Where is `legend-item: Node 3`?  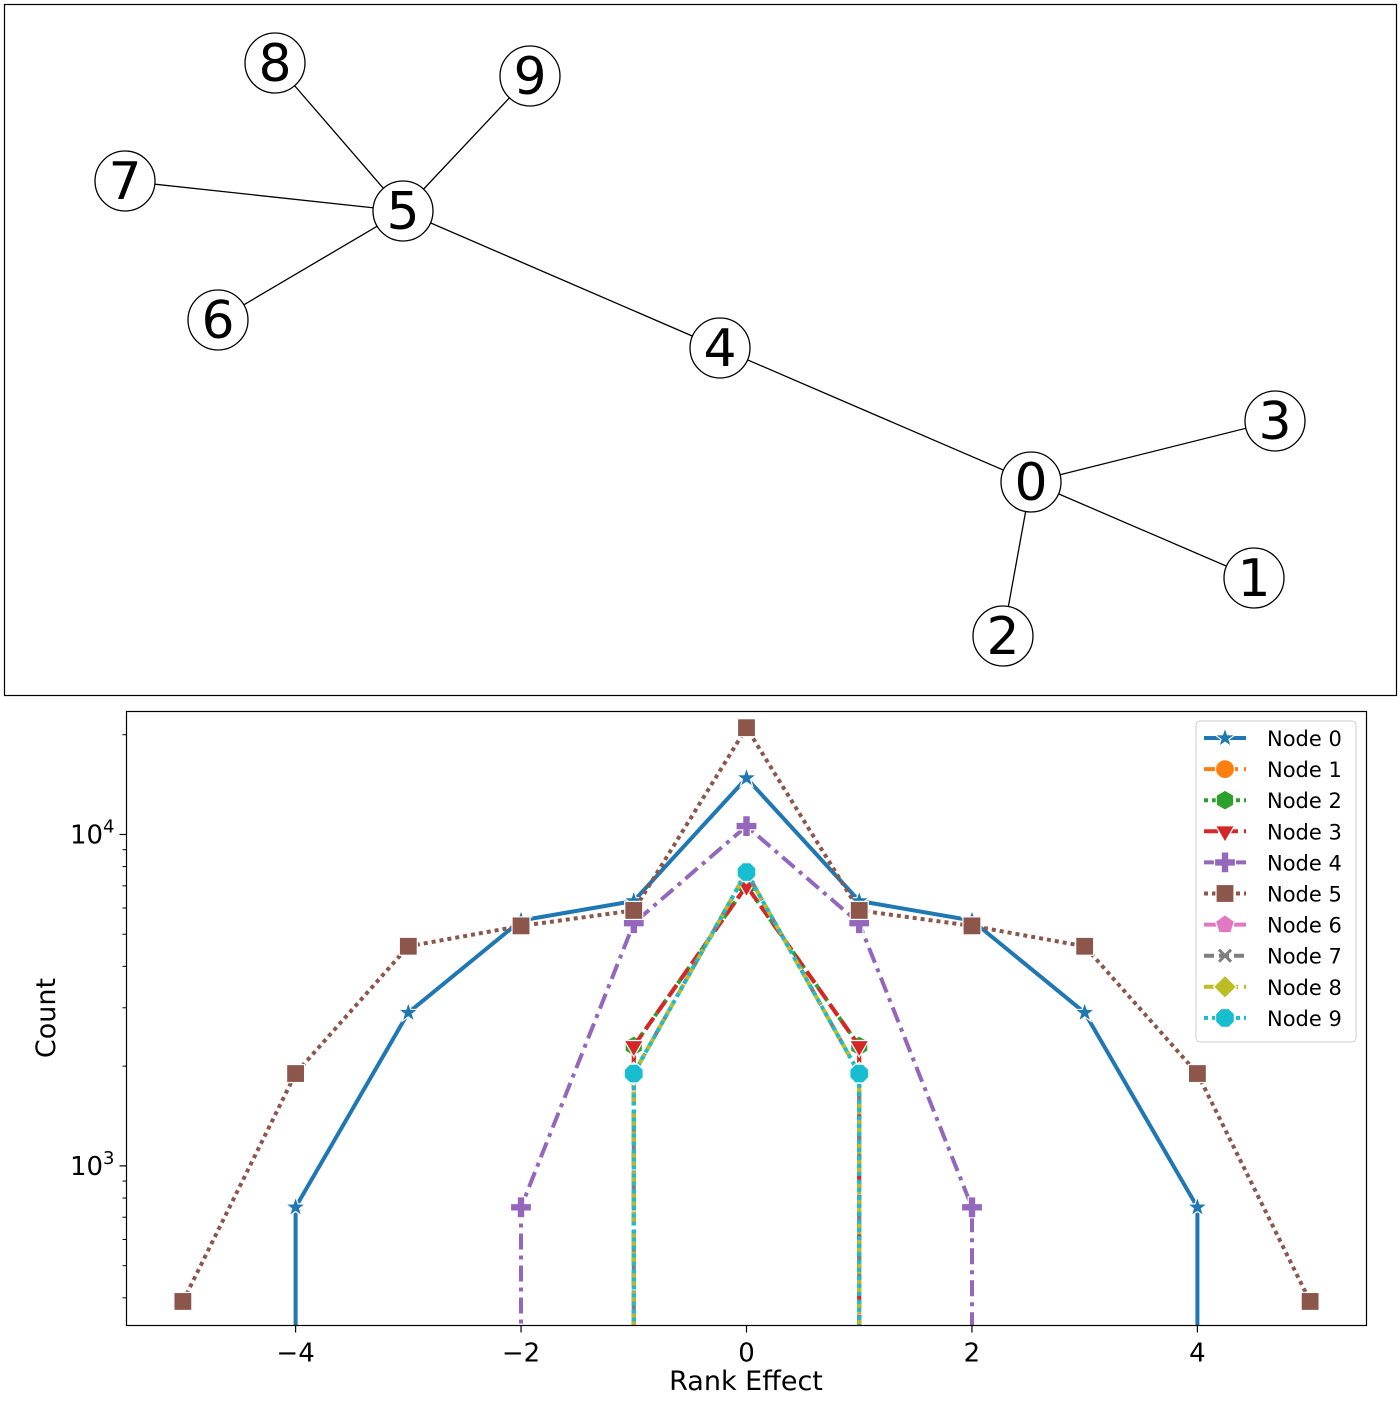
legend-item: Node 3 is located at coordinates (1273, 832).